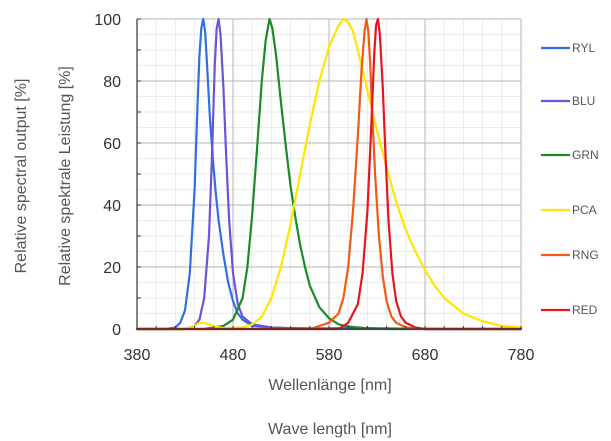 The width and height of the screenshot is (611, 441). I want to click on y-tick-label: 40, so click(112, 206).